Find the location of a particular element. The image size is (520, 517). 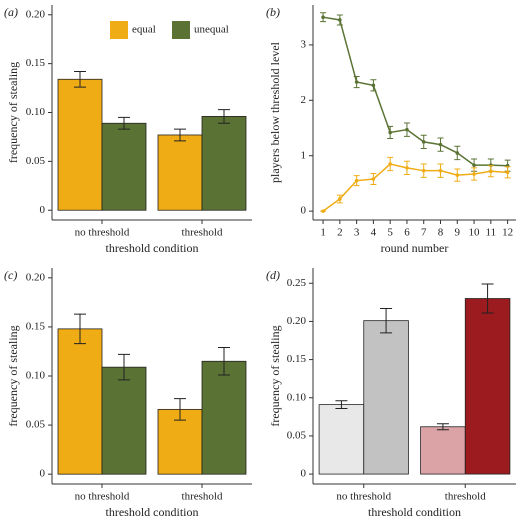

legend-label: unequal is located at coordinates (211, 30).